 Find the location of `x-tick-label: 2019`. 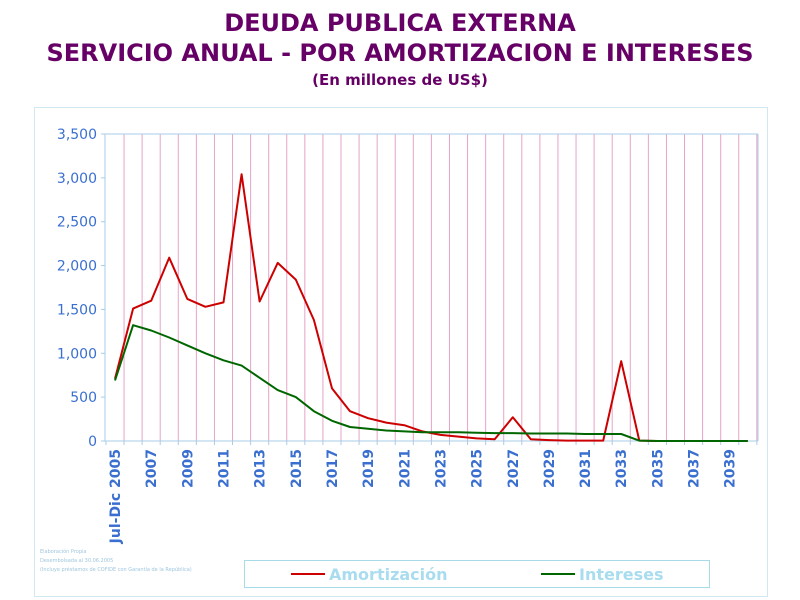

x-tick-label: 2019 is located at coordinates (369, 468).